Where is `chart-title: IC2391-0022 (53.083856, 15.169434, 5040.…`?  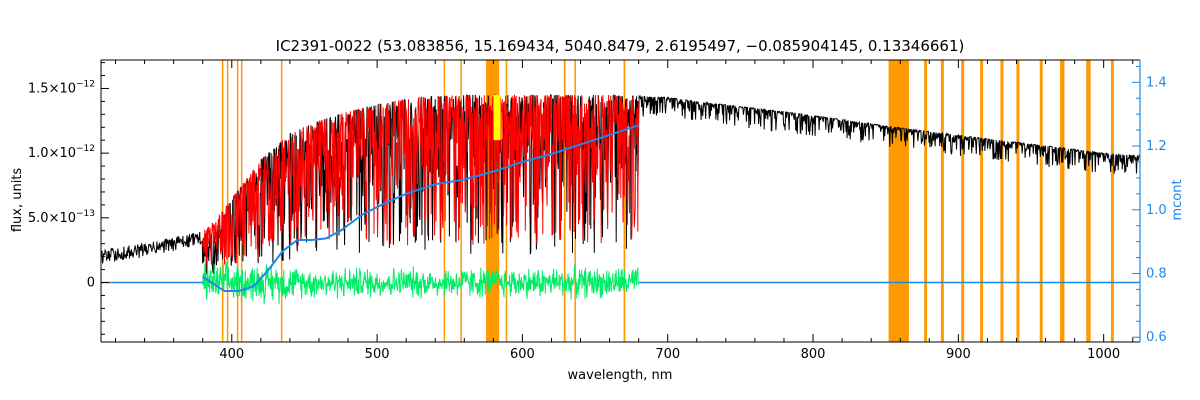 chart-title: IC2391-0022 (53.083856, 15.169434, 5040.… is located at coordinates (620, 46).